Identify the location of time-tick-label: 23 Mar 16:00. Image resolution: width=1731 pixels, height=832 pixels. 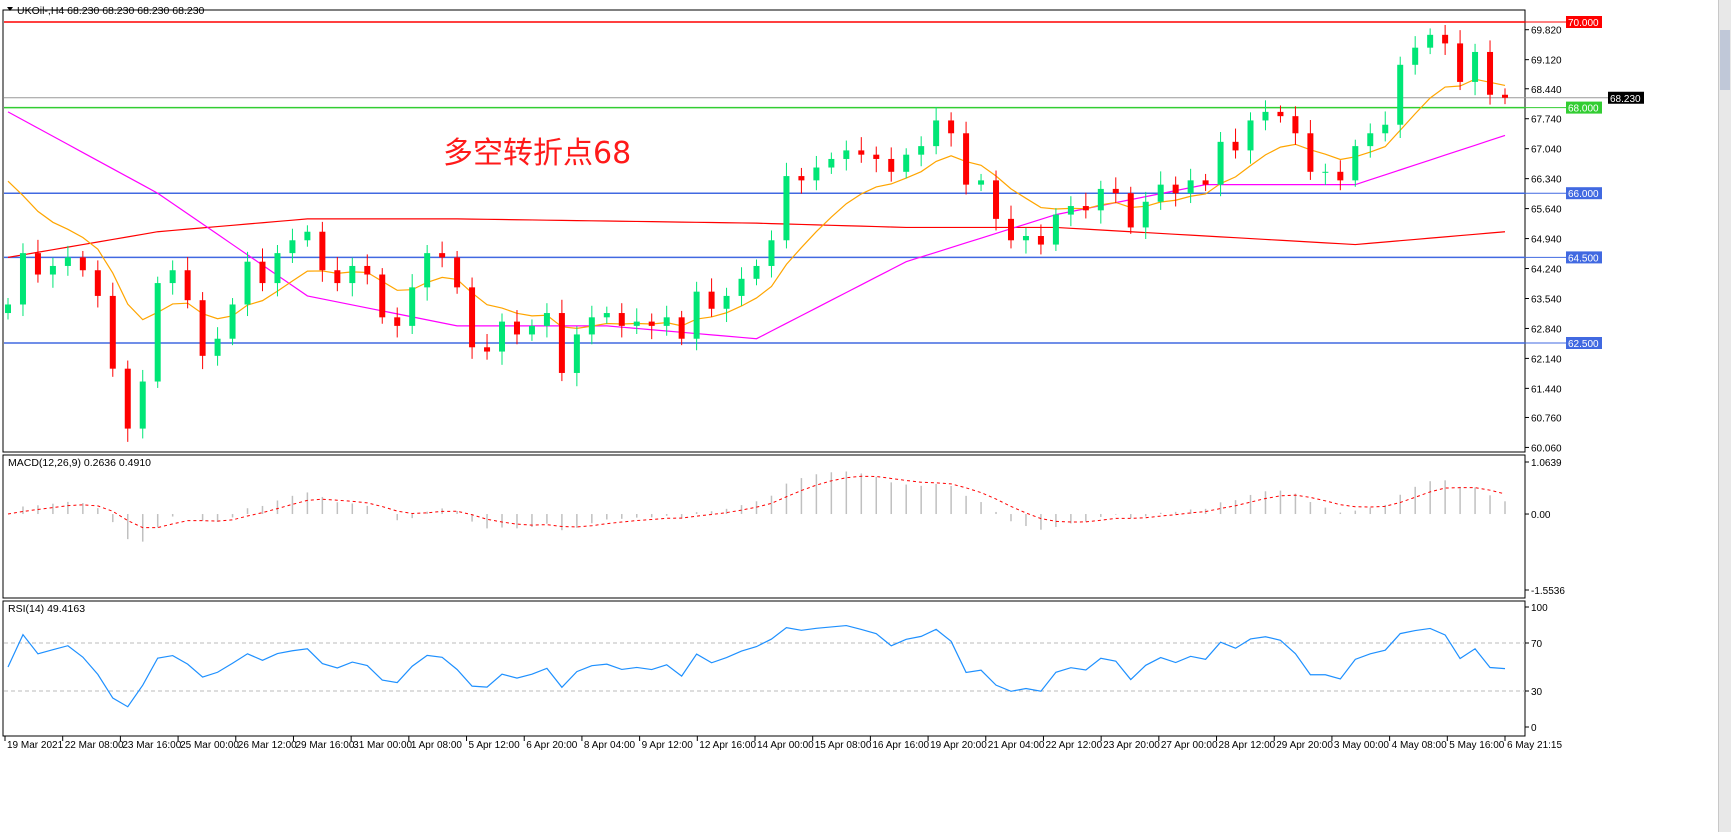
(151, 745).